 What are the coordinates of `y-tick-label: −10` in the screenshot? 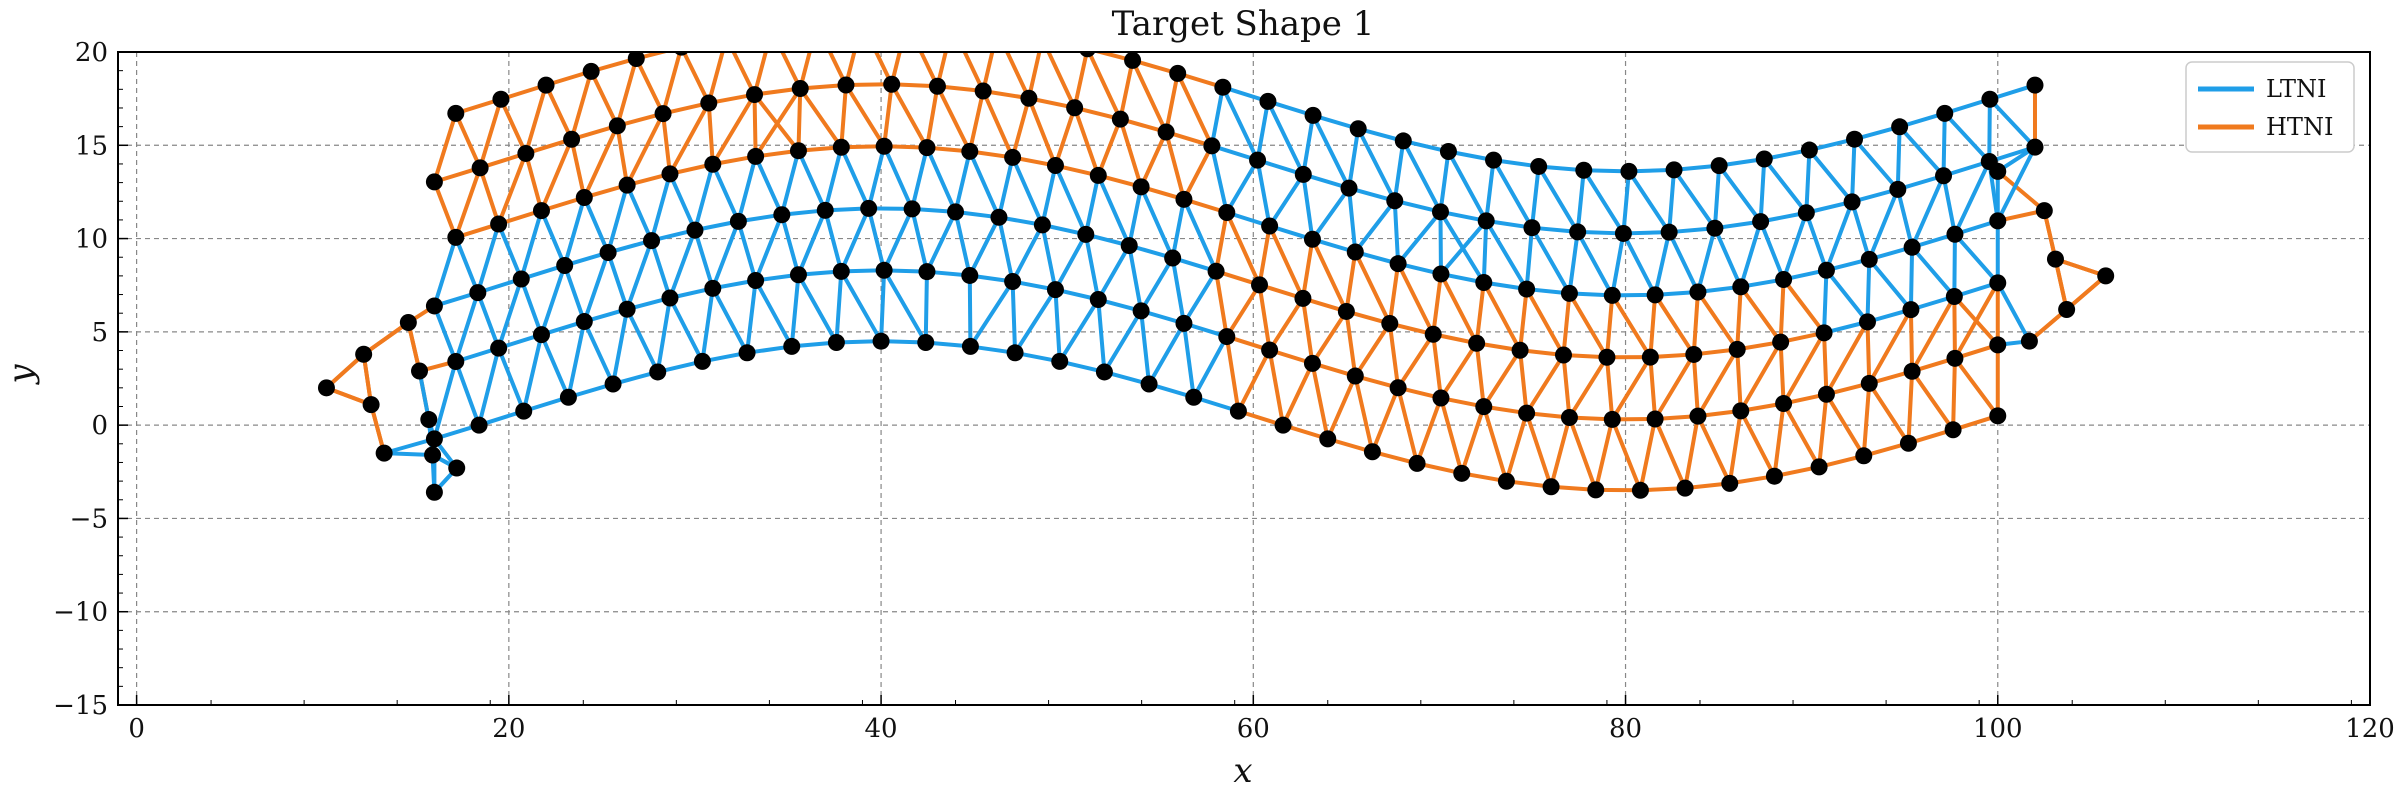 It's located at (80, 613).